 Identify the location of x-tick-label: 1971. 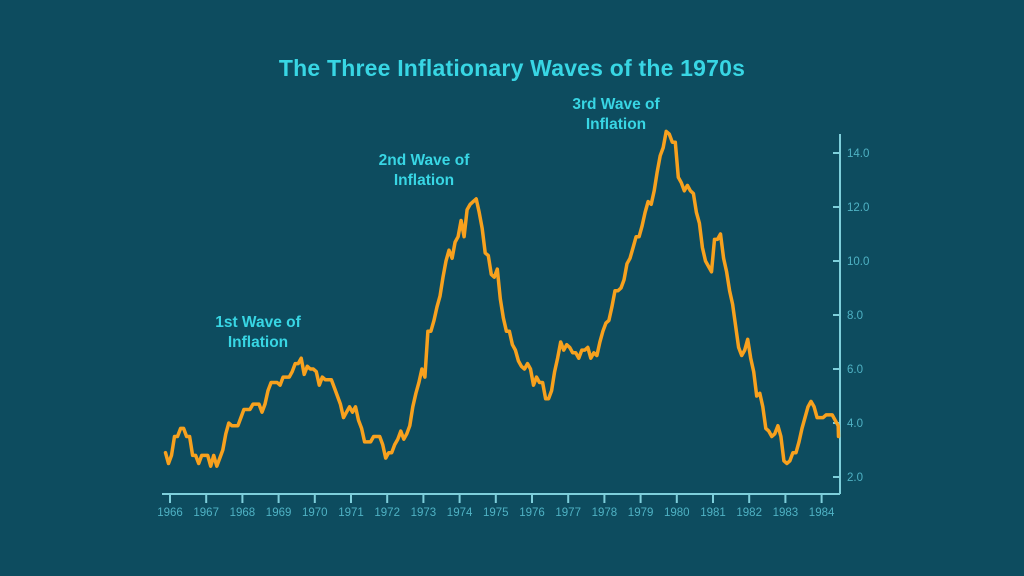
(351, 513).